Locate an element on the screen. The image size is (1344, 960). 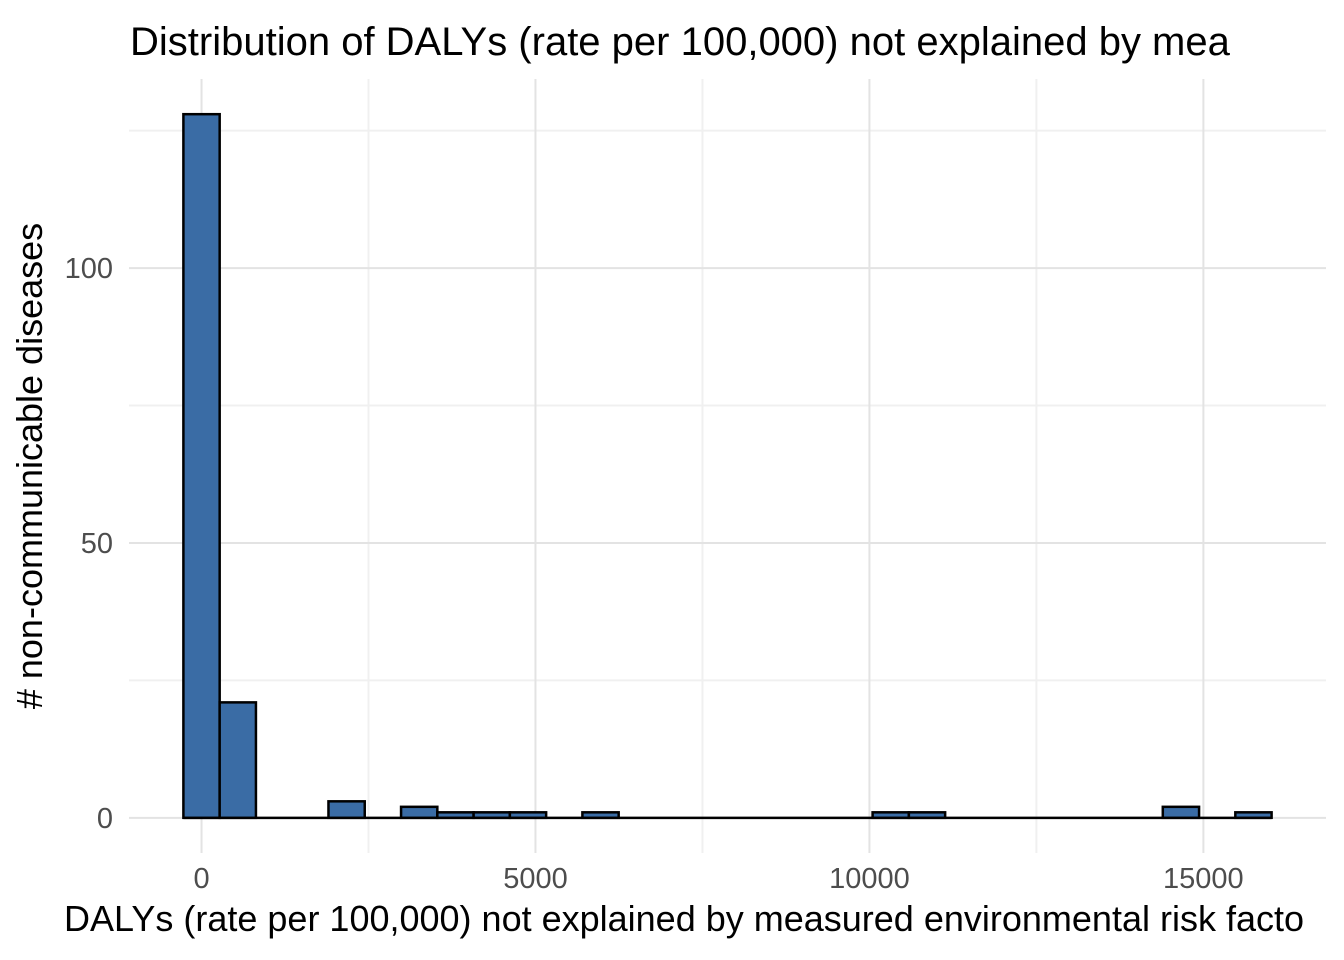
x-tick-label: 0 is located at coordinates (201, 879).